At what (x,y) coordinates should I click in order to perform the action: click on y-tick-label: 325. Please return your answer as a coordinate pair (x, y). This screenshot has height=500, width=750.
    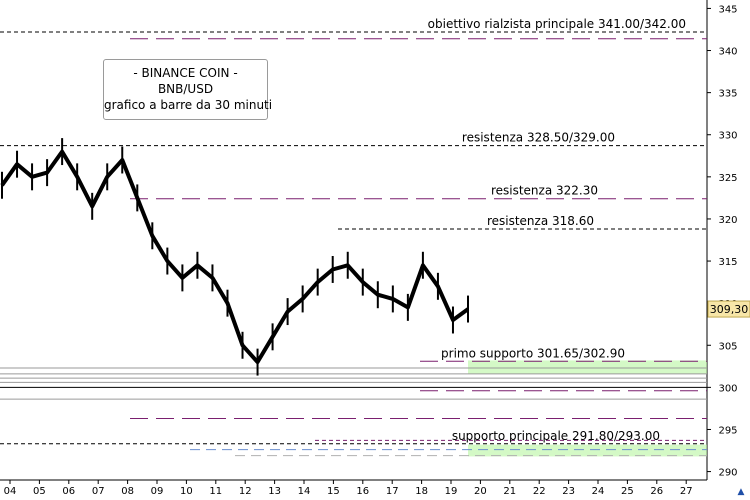
    Looking at the image, I should click on (727, 178).